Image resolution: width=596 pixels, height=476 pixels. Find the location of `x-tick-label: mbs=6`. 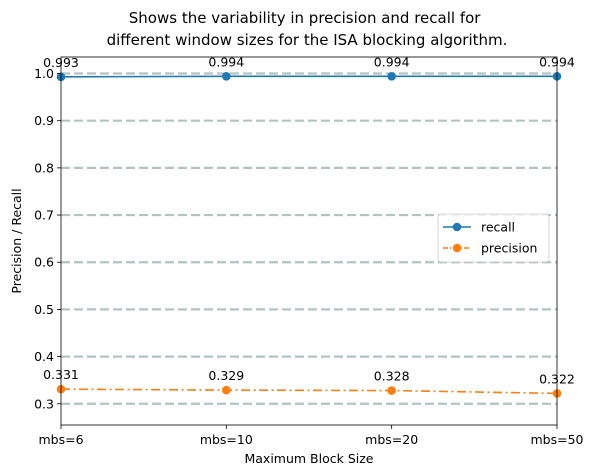

x-tick-label: mbs=6 is located at coordinates (60, 439).